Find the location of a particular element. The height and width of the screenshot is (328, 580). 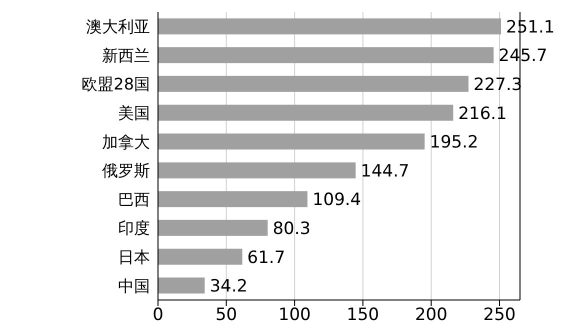

data-label: 61.7 is located at coordinates (266, 258).